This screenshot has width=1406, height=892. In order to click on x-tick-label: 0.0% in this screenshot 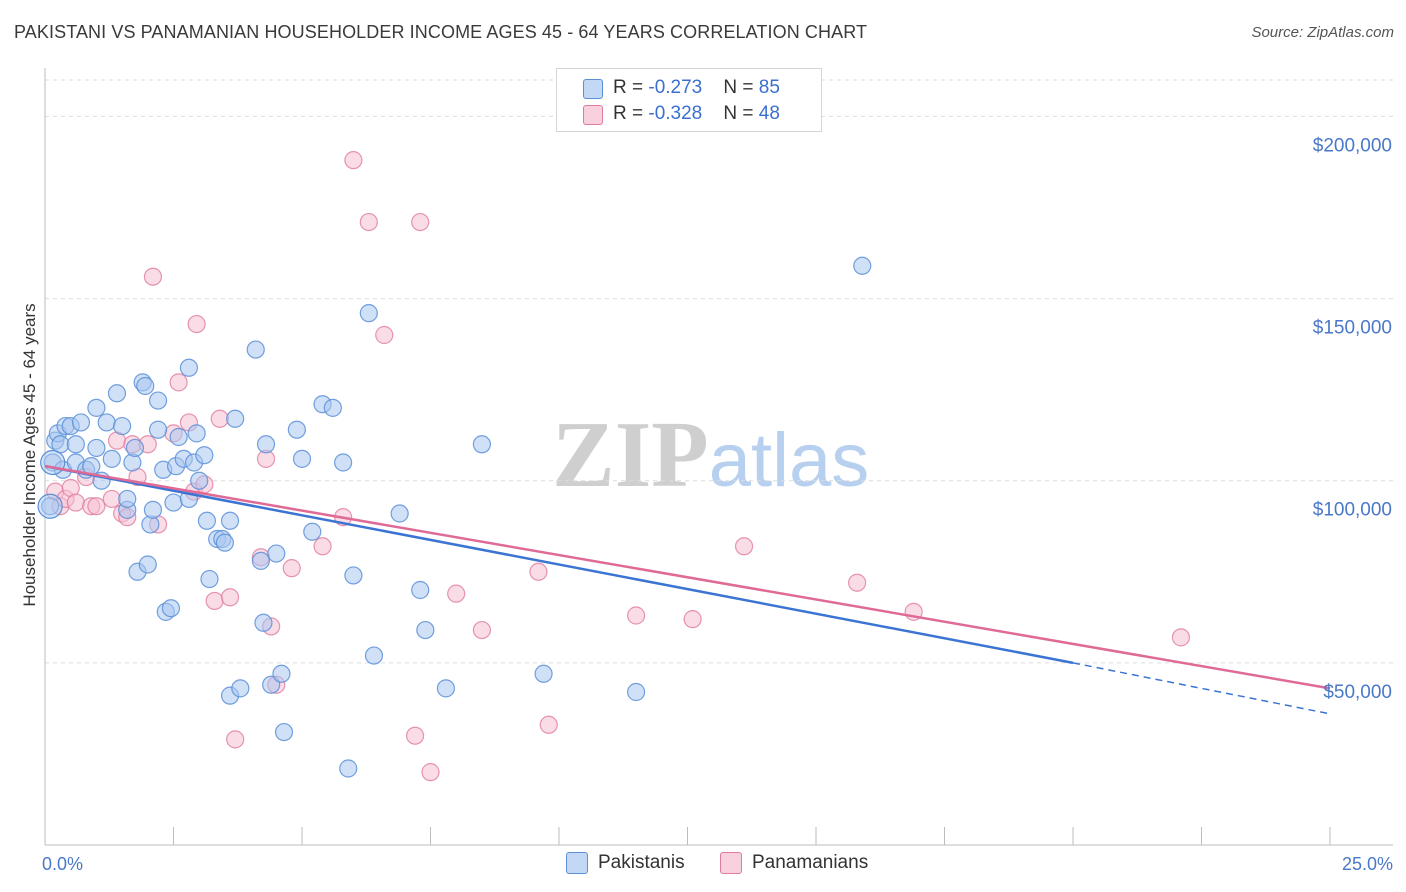, I will do `click(62, 864)`.